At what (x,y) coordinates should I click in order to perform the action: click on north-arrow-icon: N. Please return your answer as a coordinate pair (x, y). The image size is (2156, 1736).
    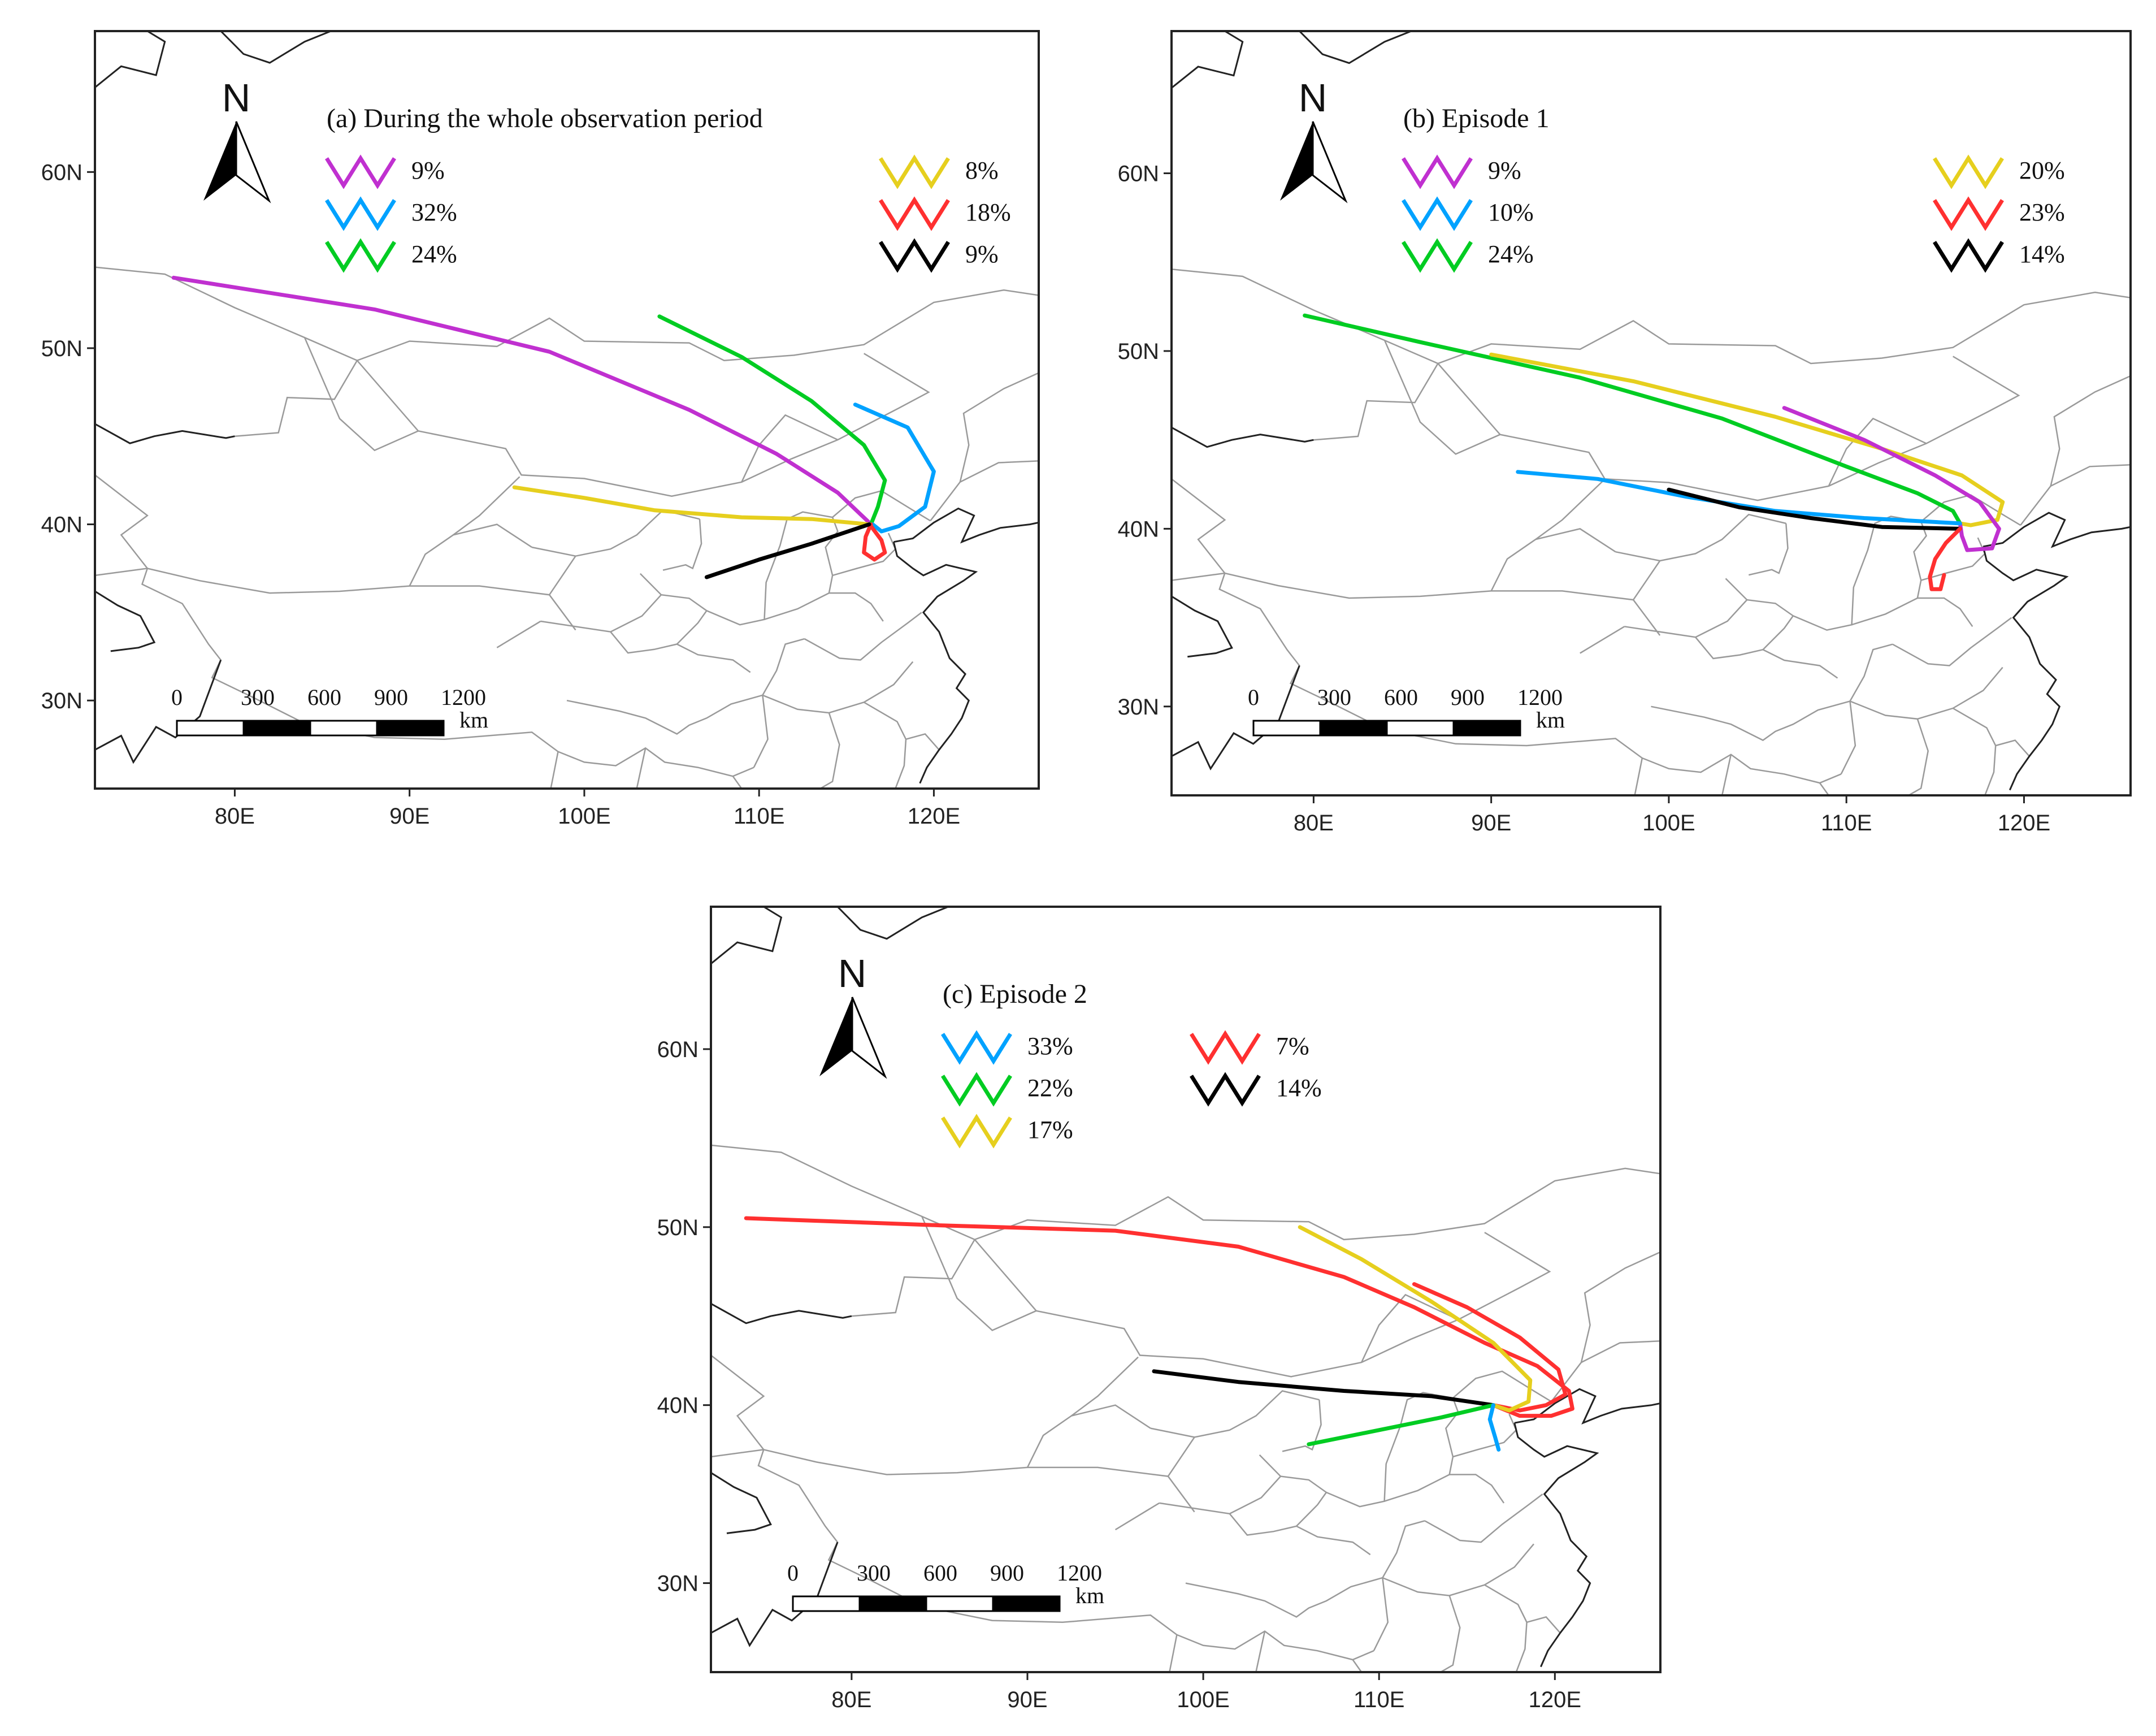
    Looking at the image, I should click on (237, 140).